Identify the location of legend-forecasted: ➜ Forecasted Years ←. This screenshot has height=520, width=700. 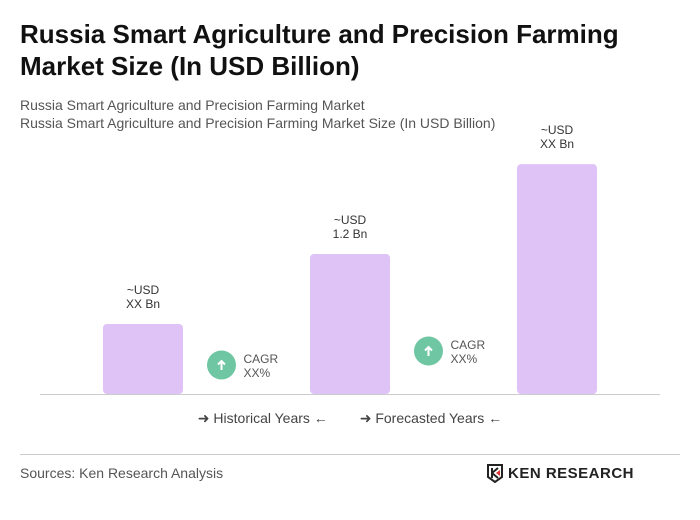
(431, 418).